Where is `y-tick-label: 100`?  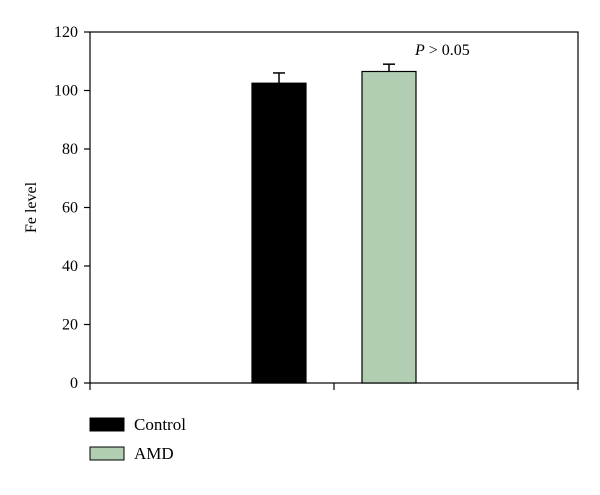
y-tick-label: 100 is located at coordinates (66, 91).